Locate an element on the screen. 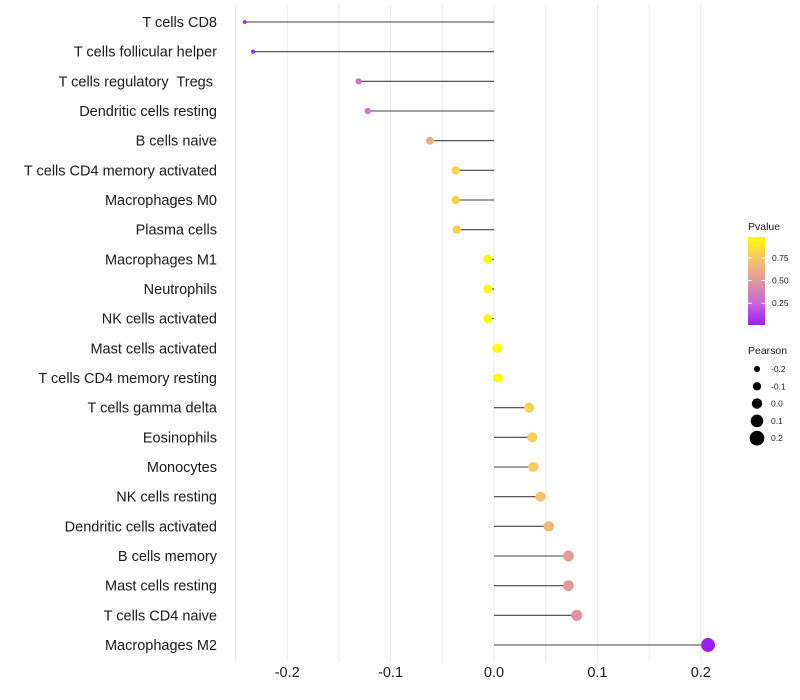 The width and height of the screenshot is (800, 700). y-tick-label: Mast cells activated is located at coordinates (153, 349).